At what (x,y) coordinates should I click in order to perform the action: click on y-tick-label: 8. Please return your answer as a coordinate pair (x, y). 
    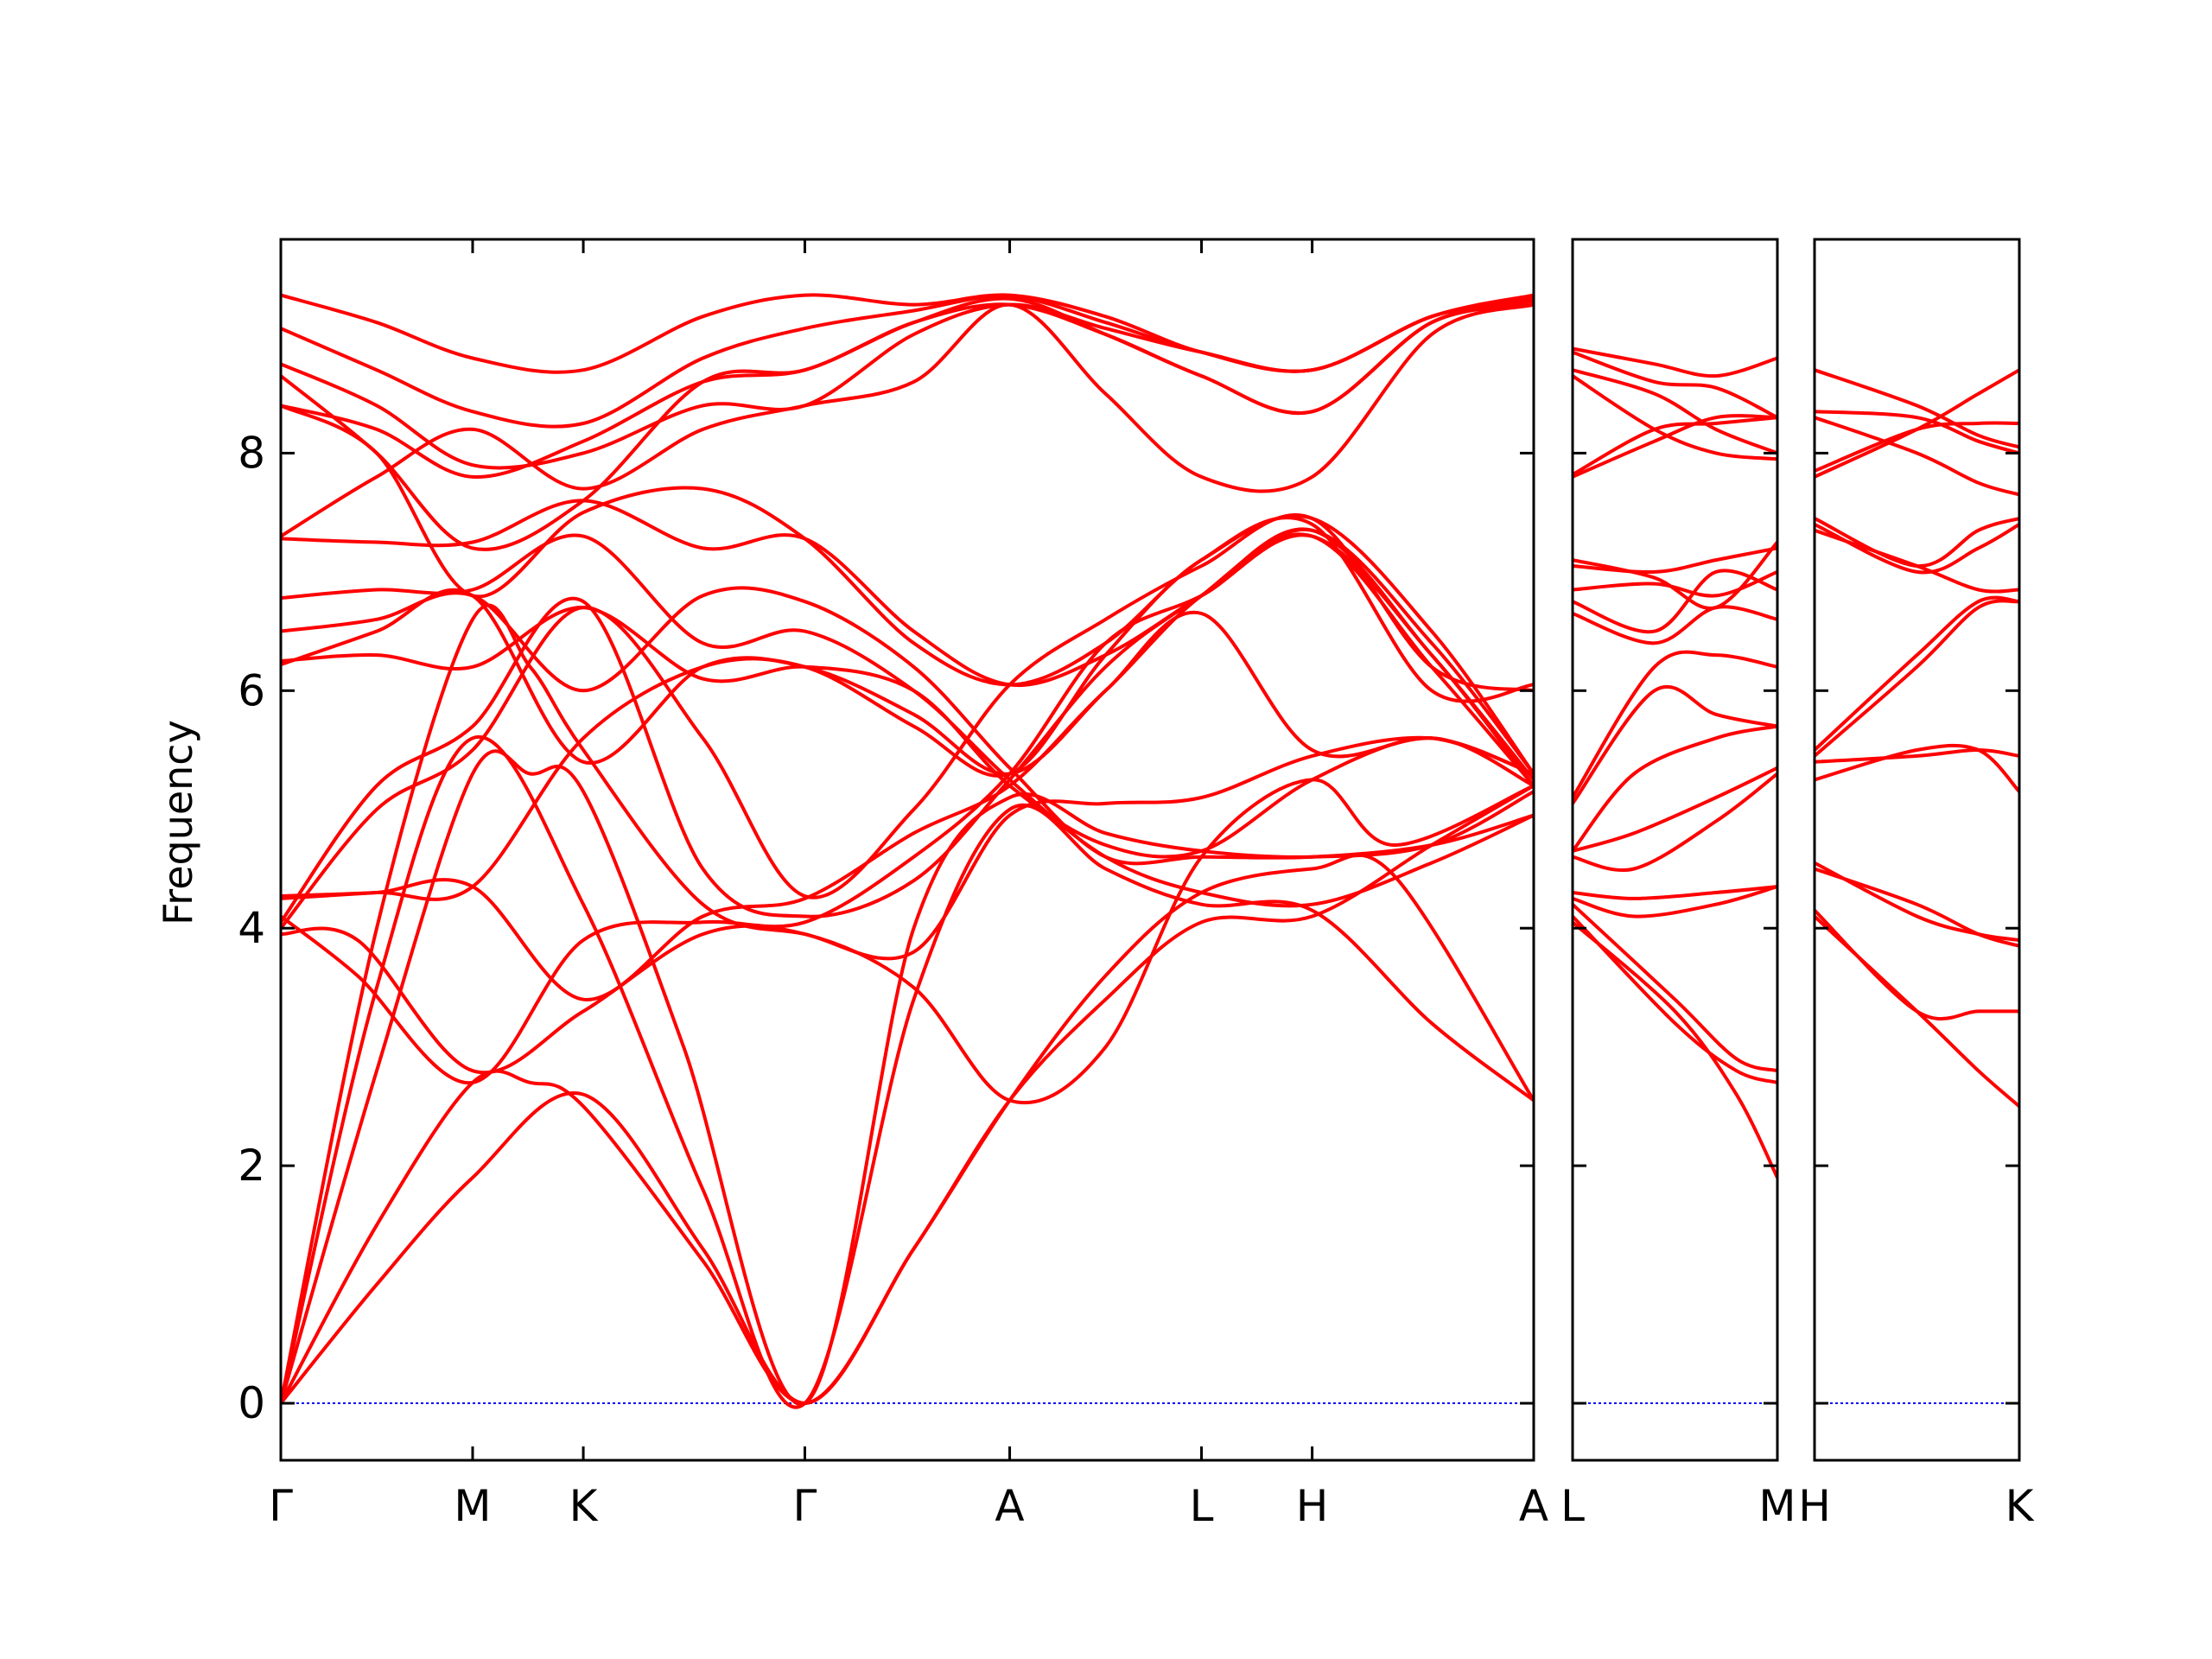
    Looking at the image, I should click on (251, 453).